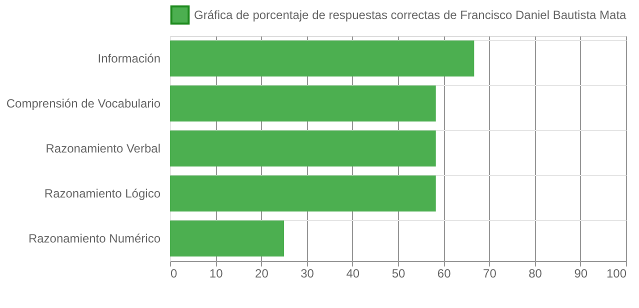 This screenshot has width=639, height=308. What do you see at coordinates (490, 273) in the screenshot?
I see `x-tick-label: 70` at bounding box center [490, 273].